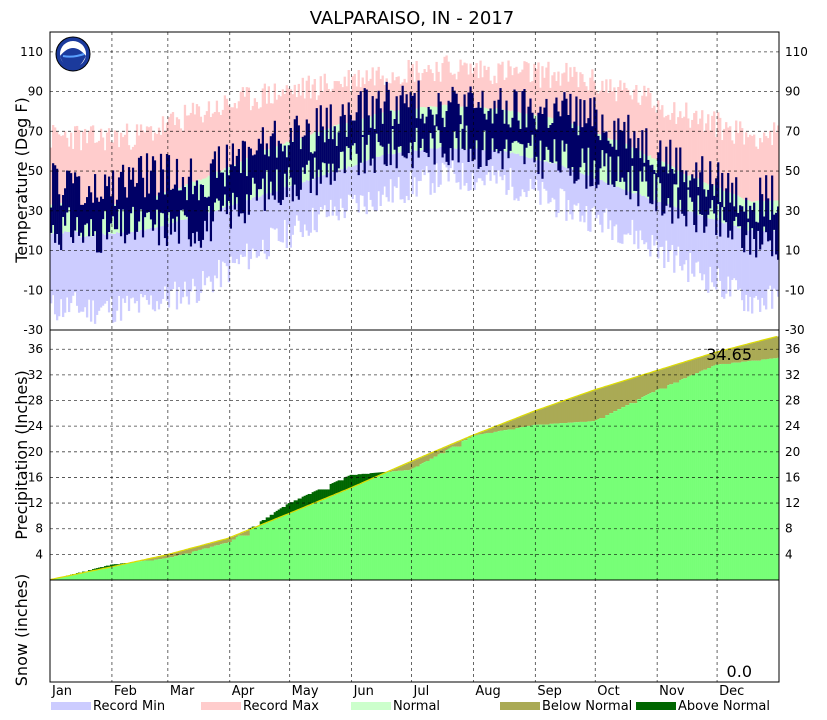 This screenshot has width=827, height=720. I want to click on precip-tick-label-right: 36, so click(792, 349).